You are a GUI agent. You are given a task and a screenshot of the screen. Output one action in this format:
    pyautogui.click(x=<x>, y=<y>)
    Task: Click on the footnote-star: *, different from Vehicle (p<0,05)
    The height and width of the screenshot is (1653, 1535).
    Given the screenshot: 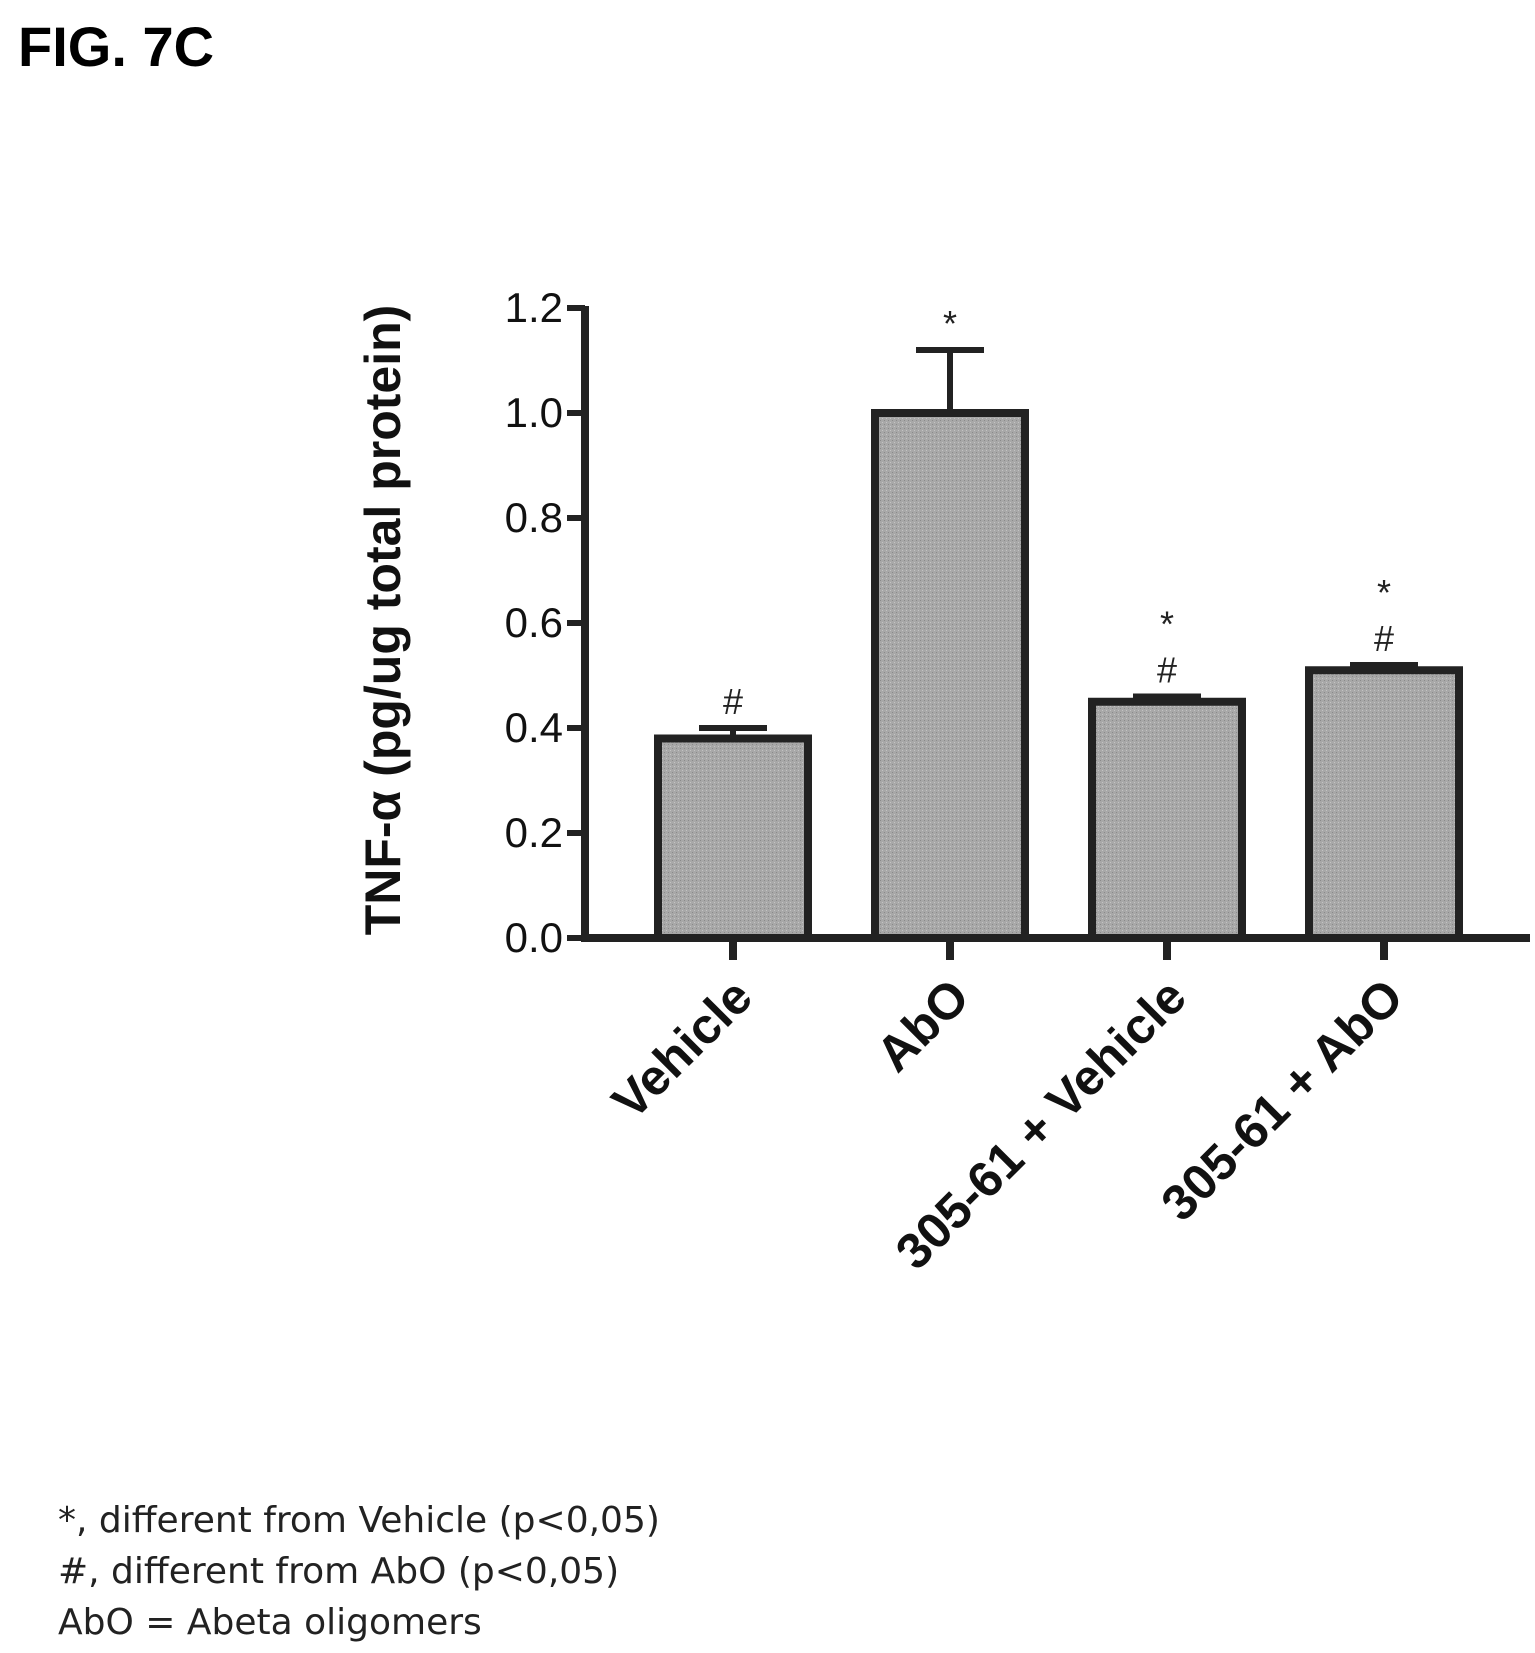 What is the action you would take?
    pyautogui.click(x=359, y=1520)
    